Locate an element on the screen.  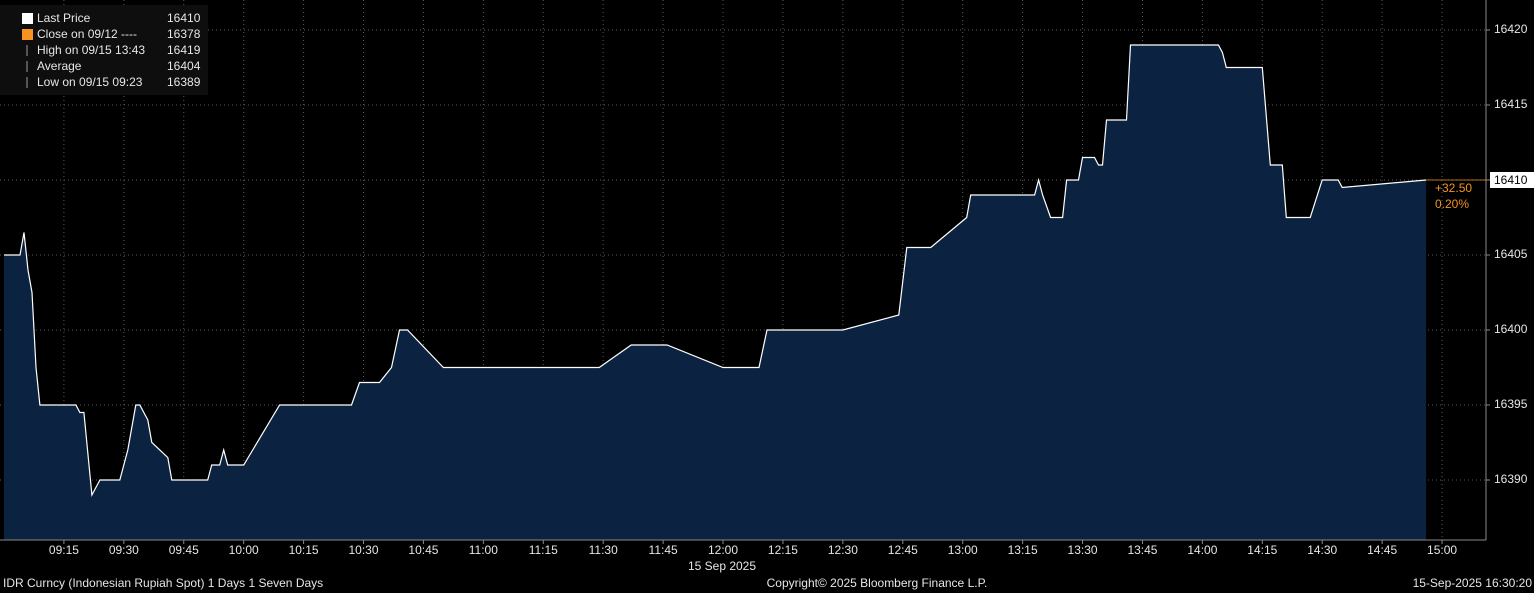
legend-label: Close on 09/12 ---- is located at coordinates (87, 34).